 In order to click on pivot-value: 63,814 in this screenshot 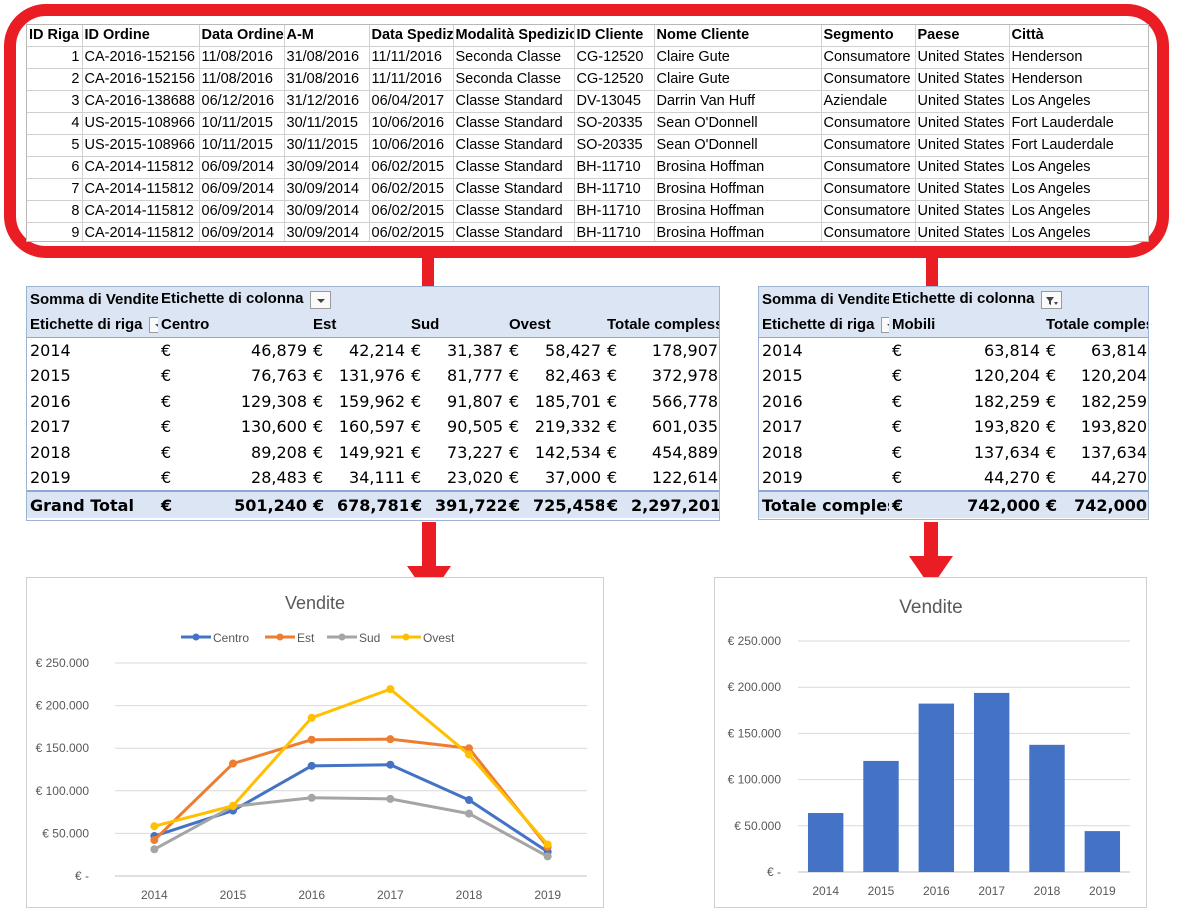, I will do `click(1119, 350)`.